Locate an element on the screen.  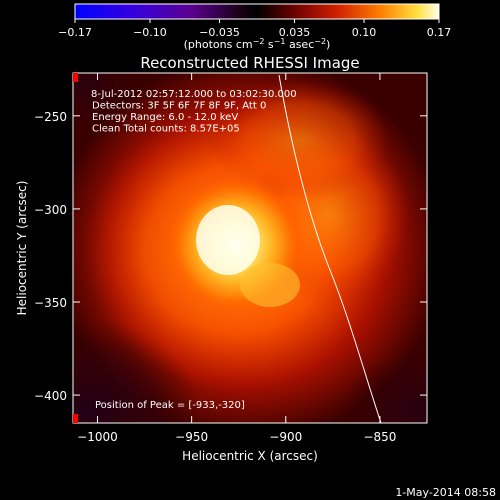
colorbar-unit-label: (photons cm−2 s−1 asec−2) is located at coordinates (257, 44).